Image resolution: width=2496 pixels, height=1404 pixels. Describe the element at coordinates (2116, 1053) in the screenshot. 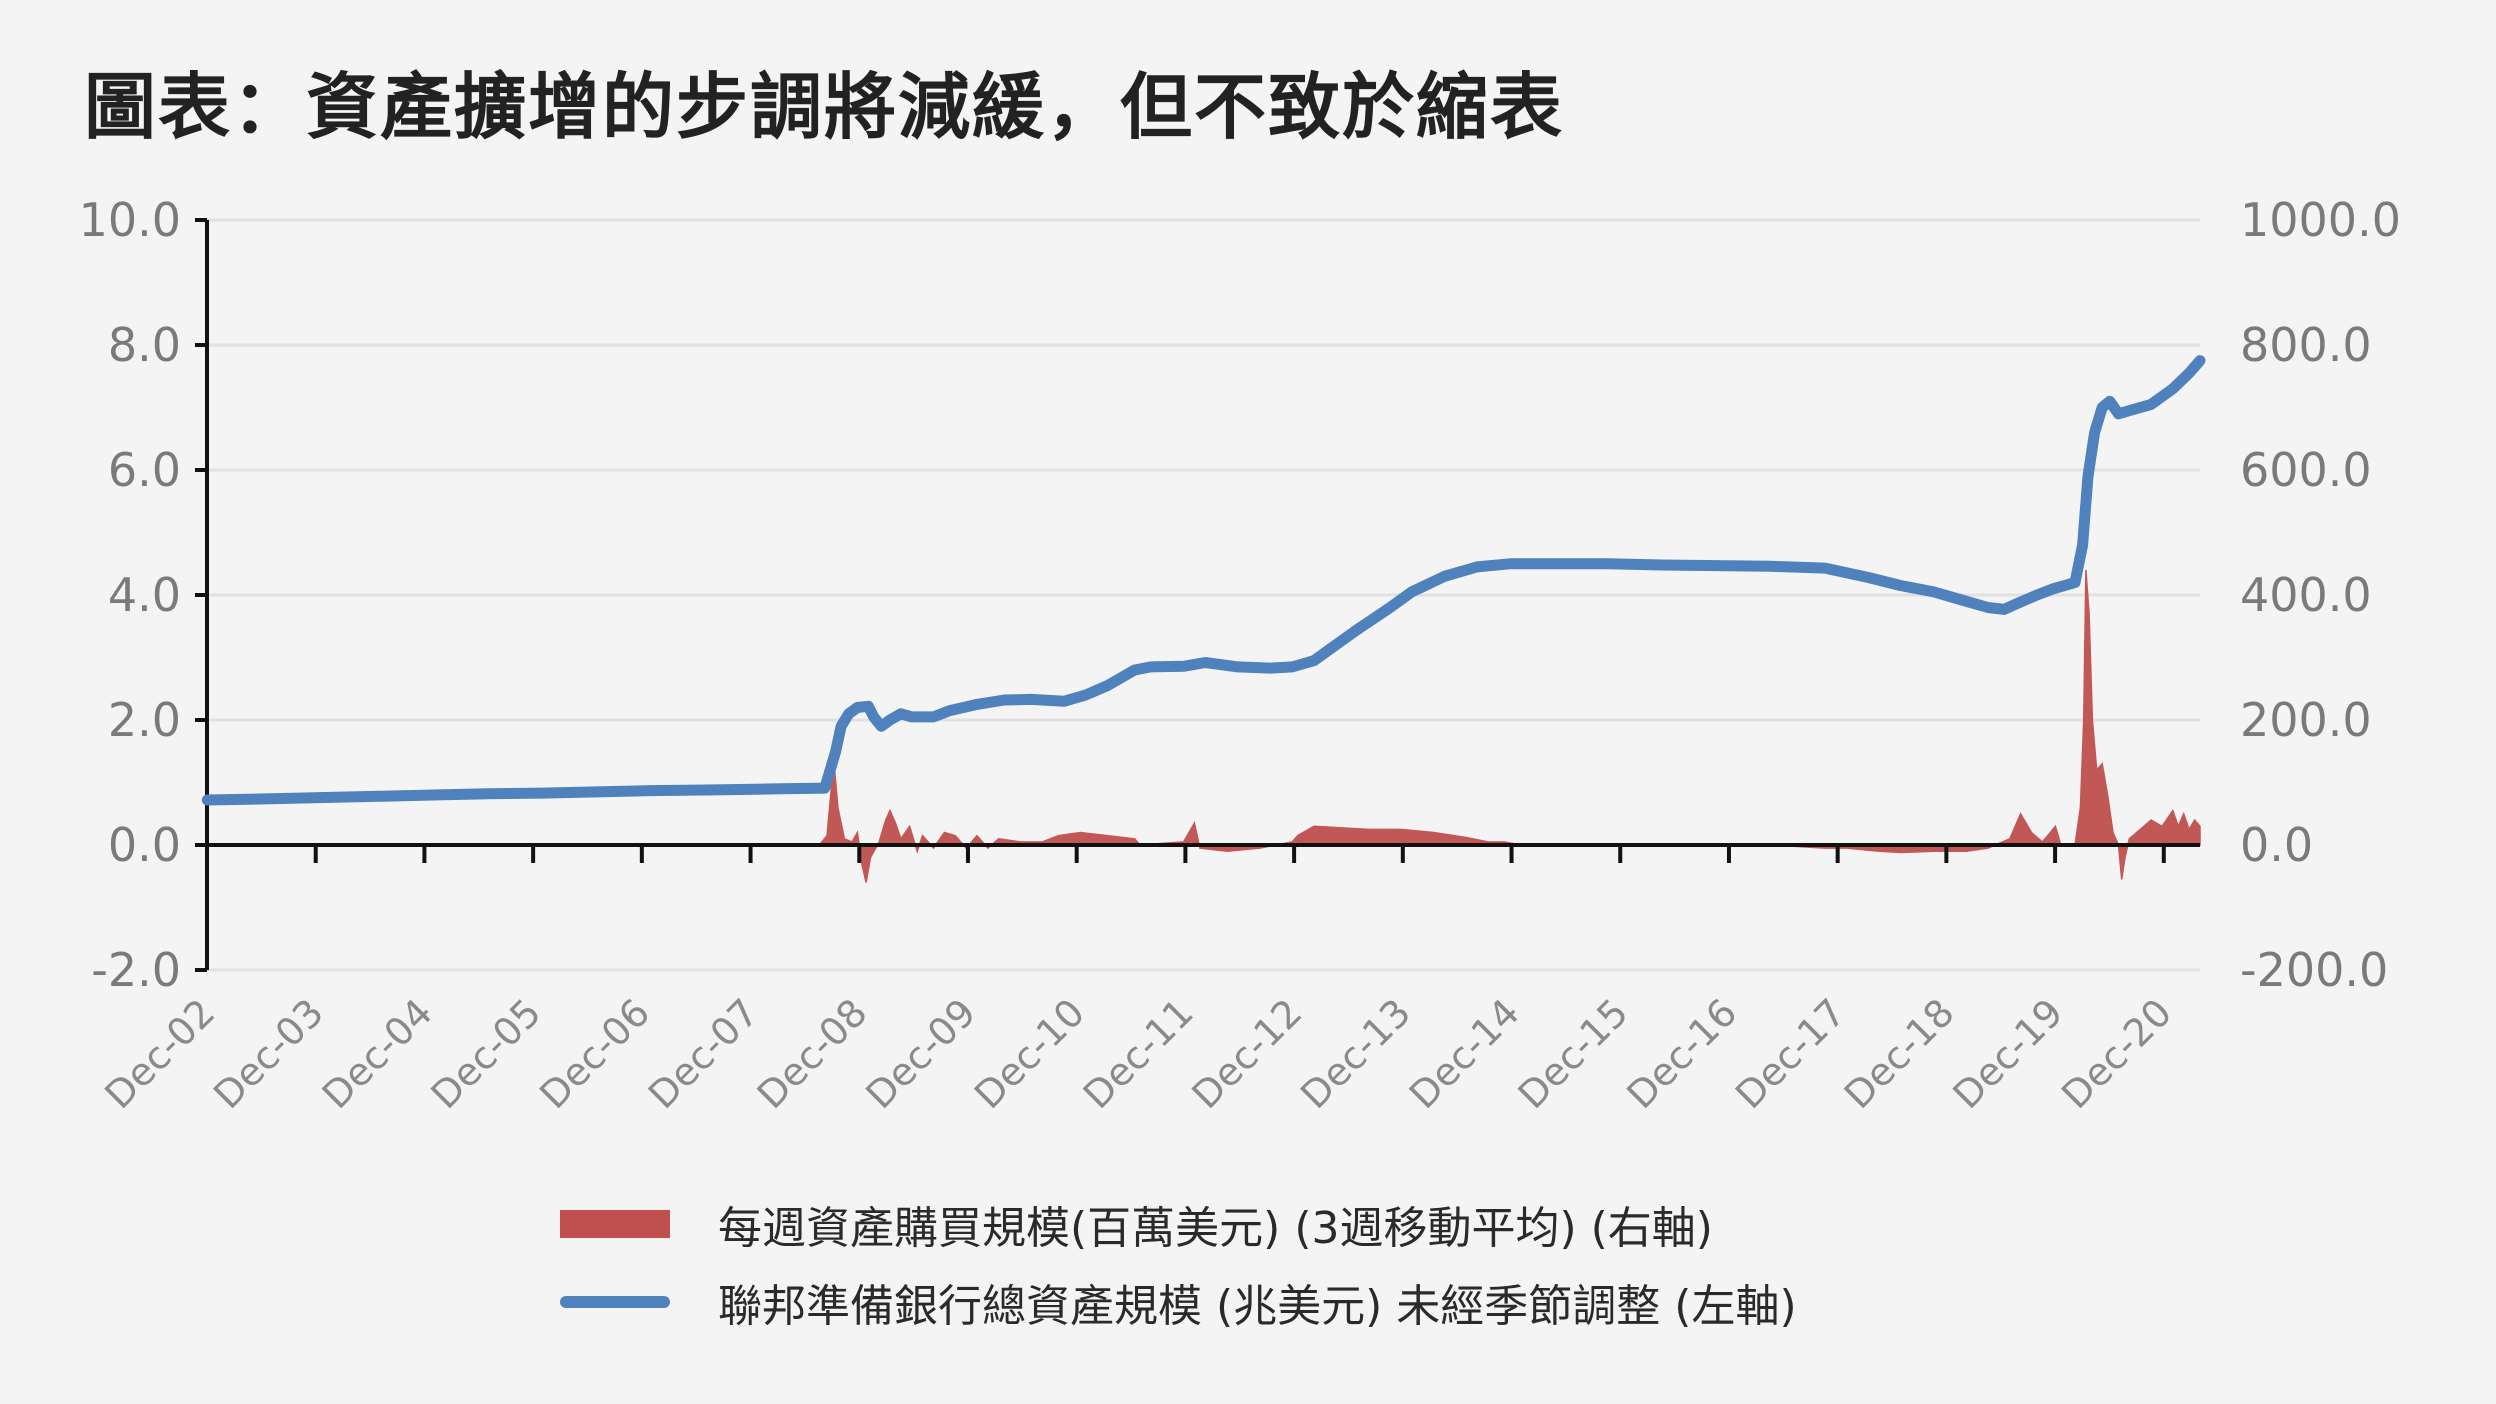

I see `x-tick-label: Dec-20` at that location.